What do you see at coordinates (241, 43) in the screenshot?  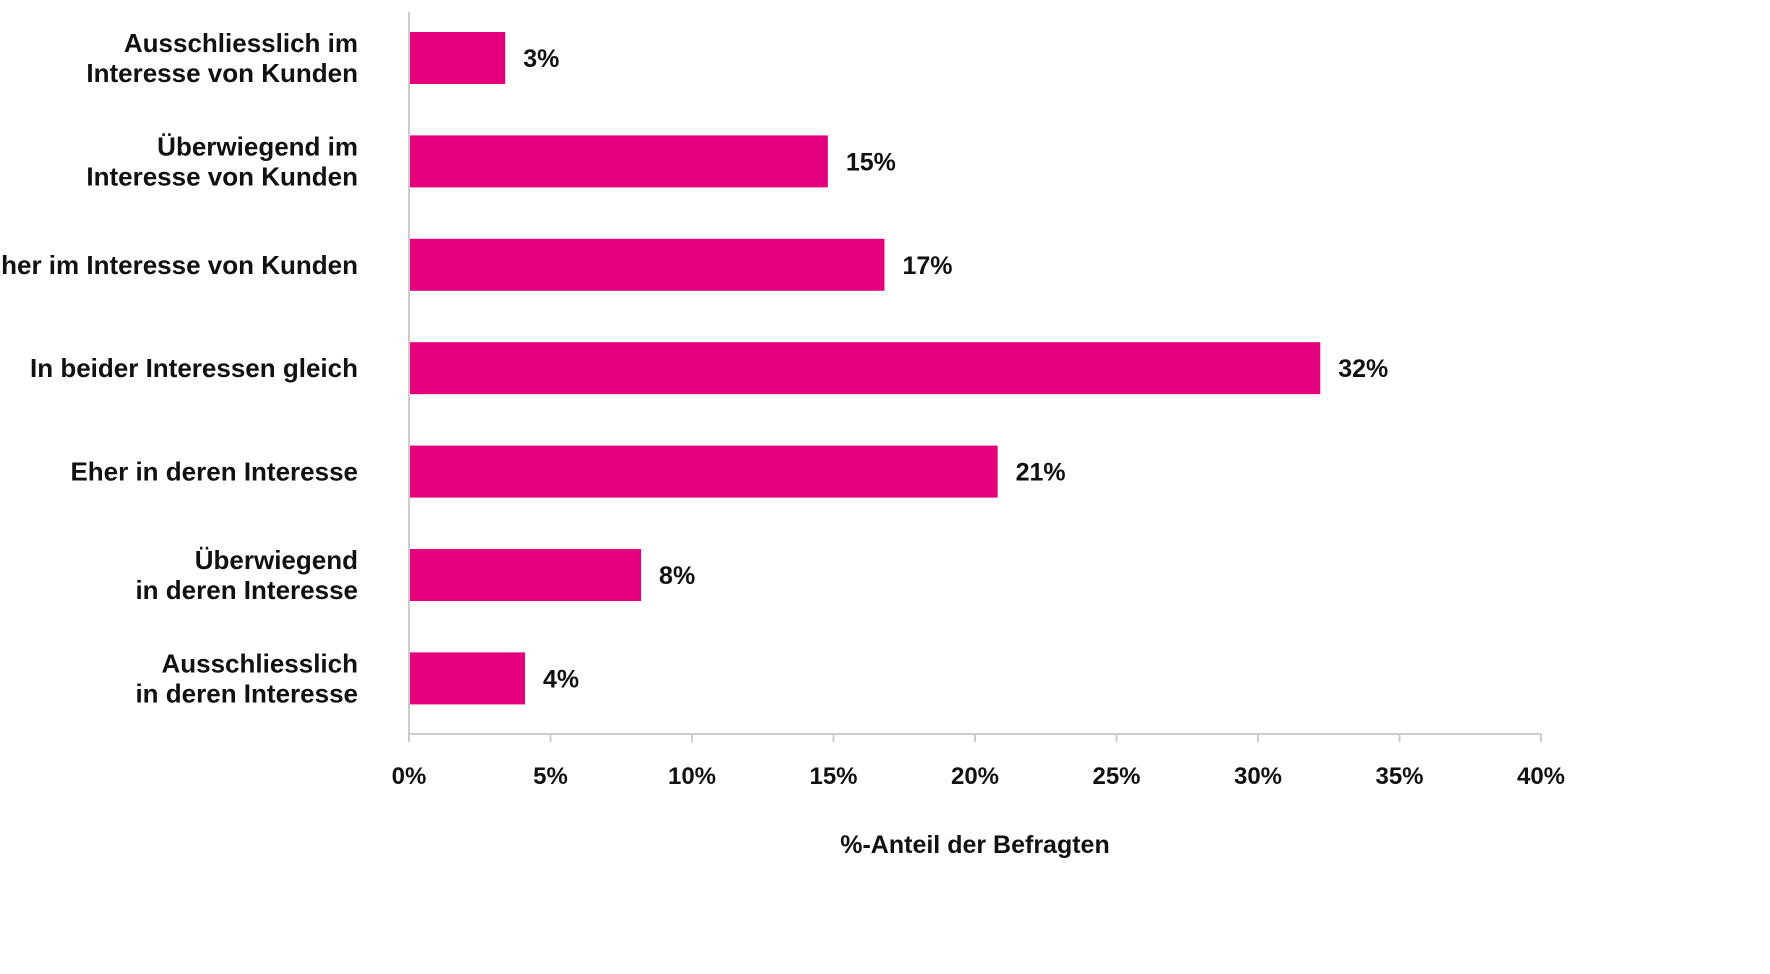 I see `category-label-line: Ausschliesslich im` at bounding box center [241, 43].